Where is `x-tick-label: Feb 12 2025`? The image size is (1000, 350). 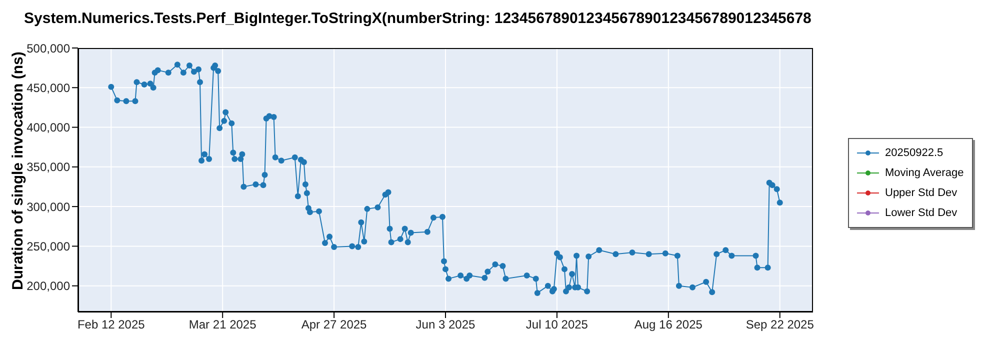 x-tick-label: Feb 12 2025 is located at coordinates (111, 325).